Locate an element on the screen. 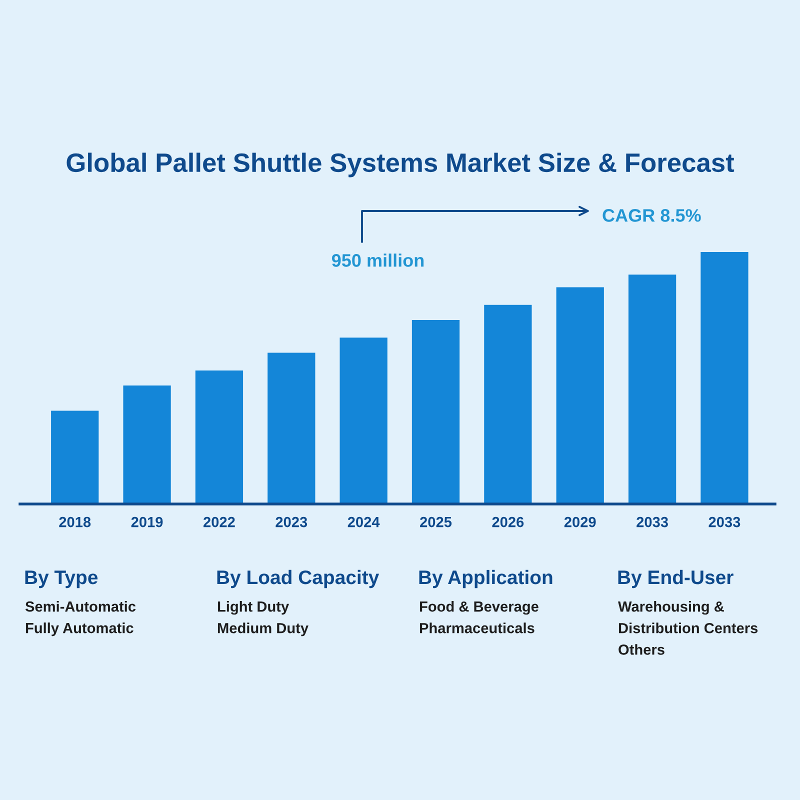 The height and width of the screenshot is (800, 800). text: By Load Capacity is located at coordinates (298, 579).